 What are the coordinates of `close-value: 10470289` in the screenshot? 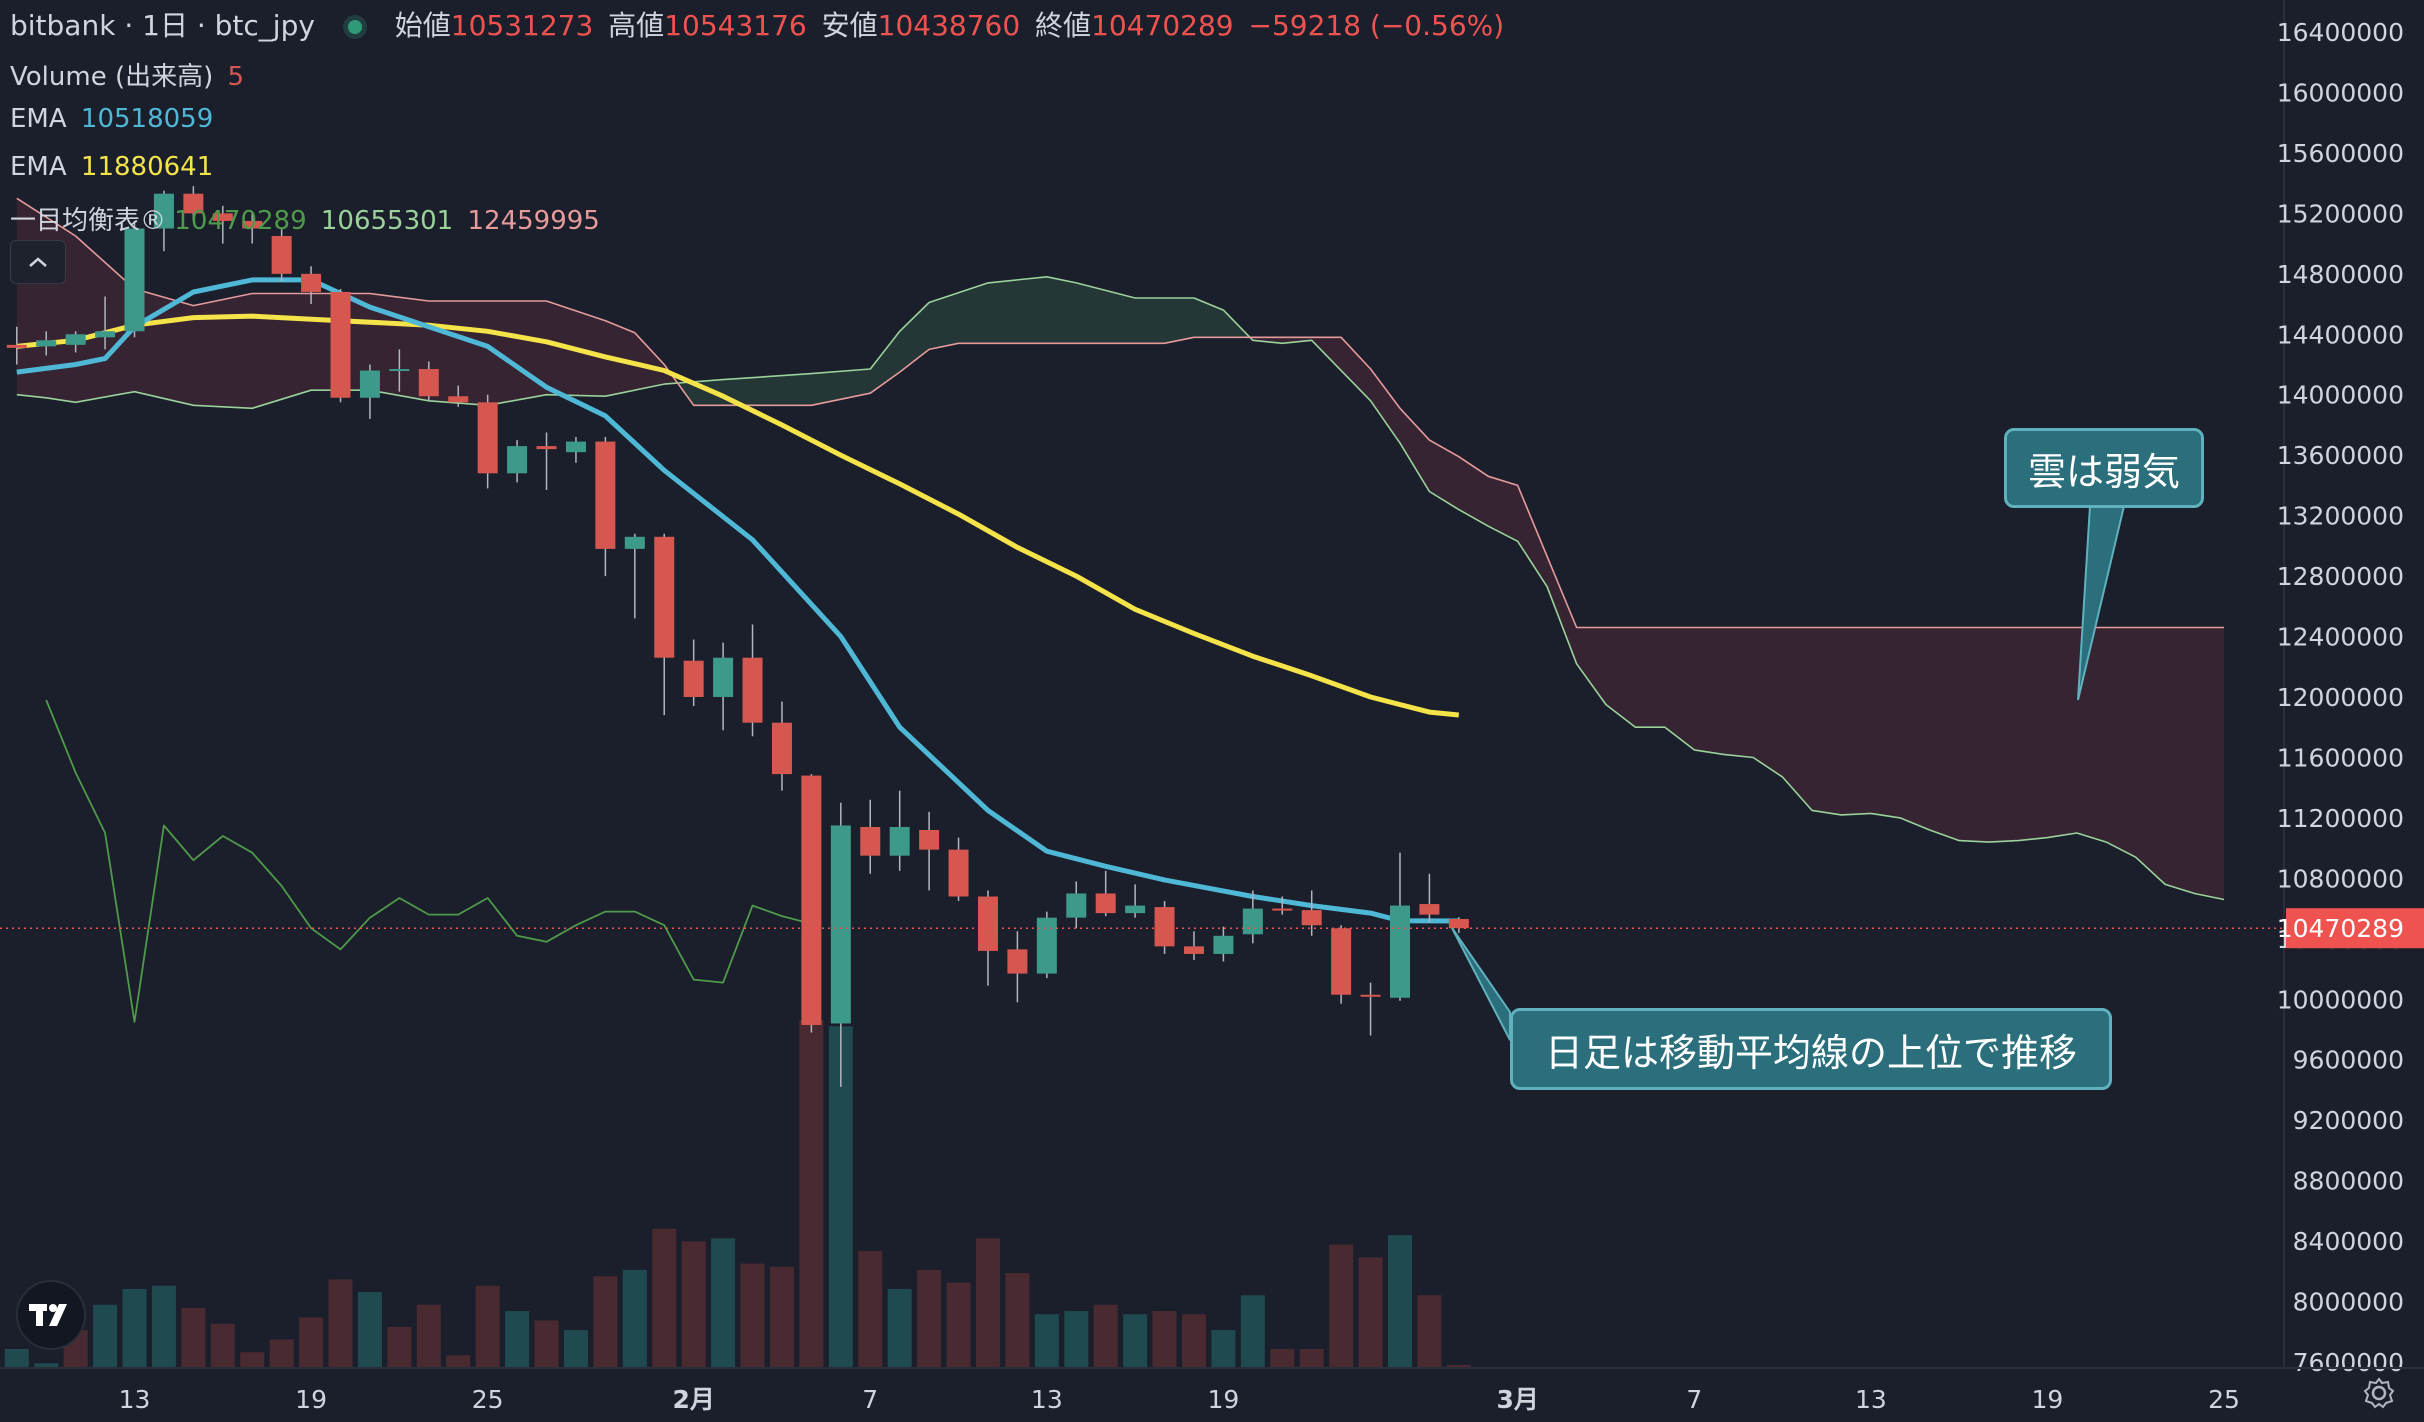 It's located at (1162, 25).